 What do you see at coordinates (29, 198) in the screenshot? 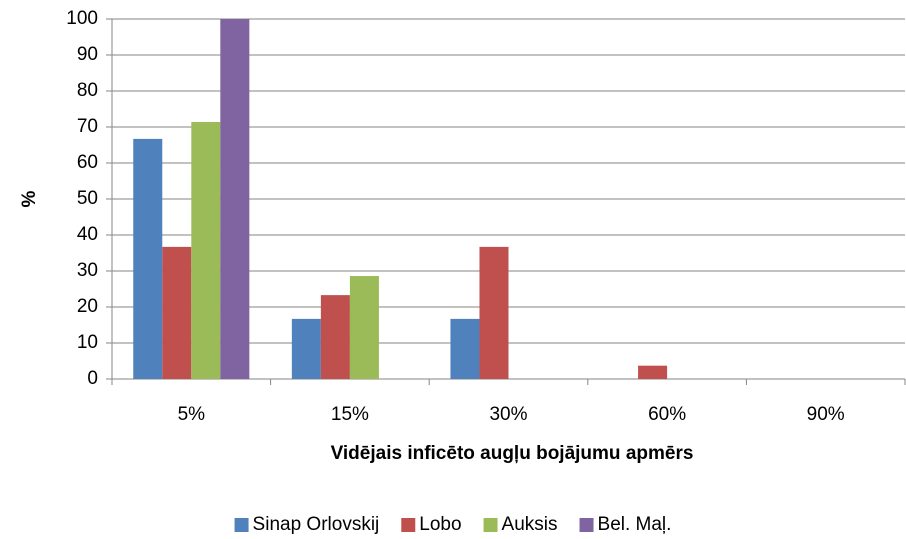
I see `y-axis-title: %` at bounding box center [29, 198].